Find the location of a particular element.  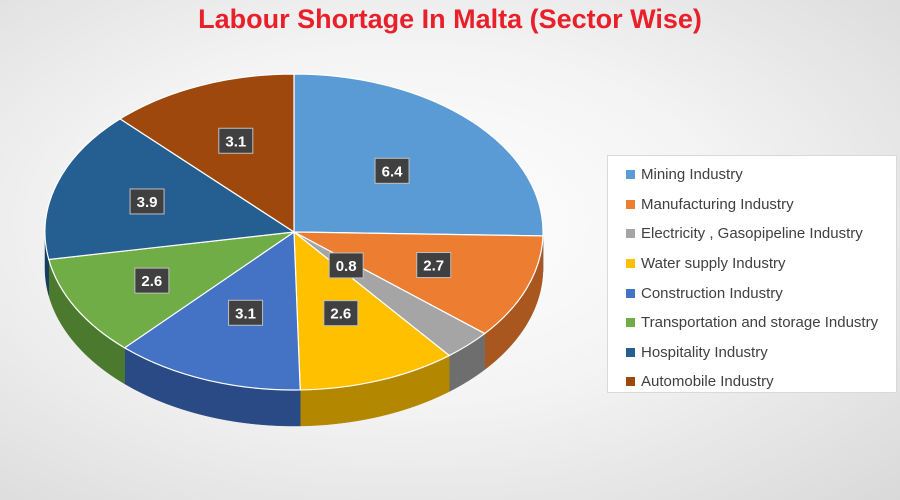

legend-item: Water supply Industry is located at coordinates (752, 264).